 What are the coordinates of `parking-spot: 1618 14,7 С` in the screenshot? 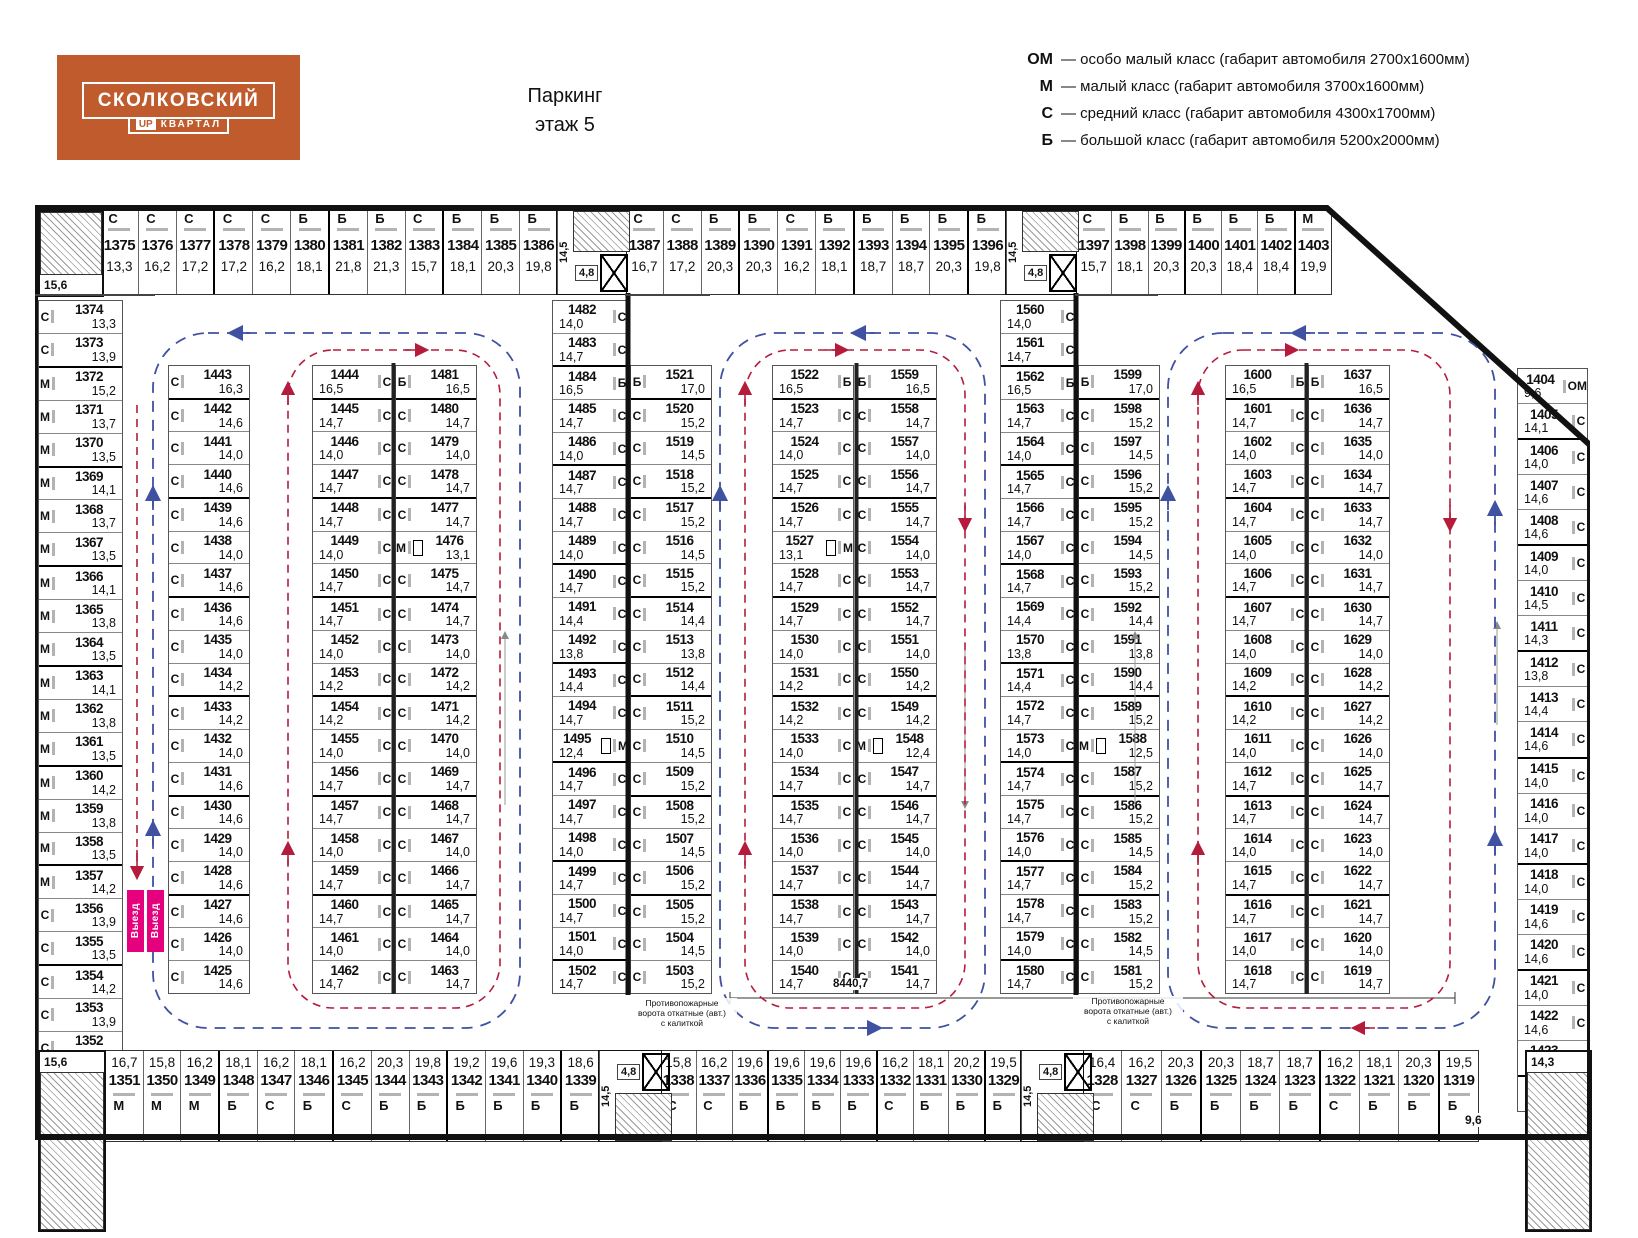 It's located at (1266, 976).